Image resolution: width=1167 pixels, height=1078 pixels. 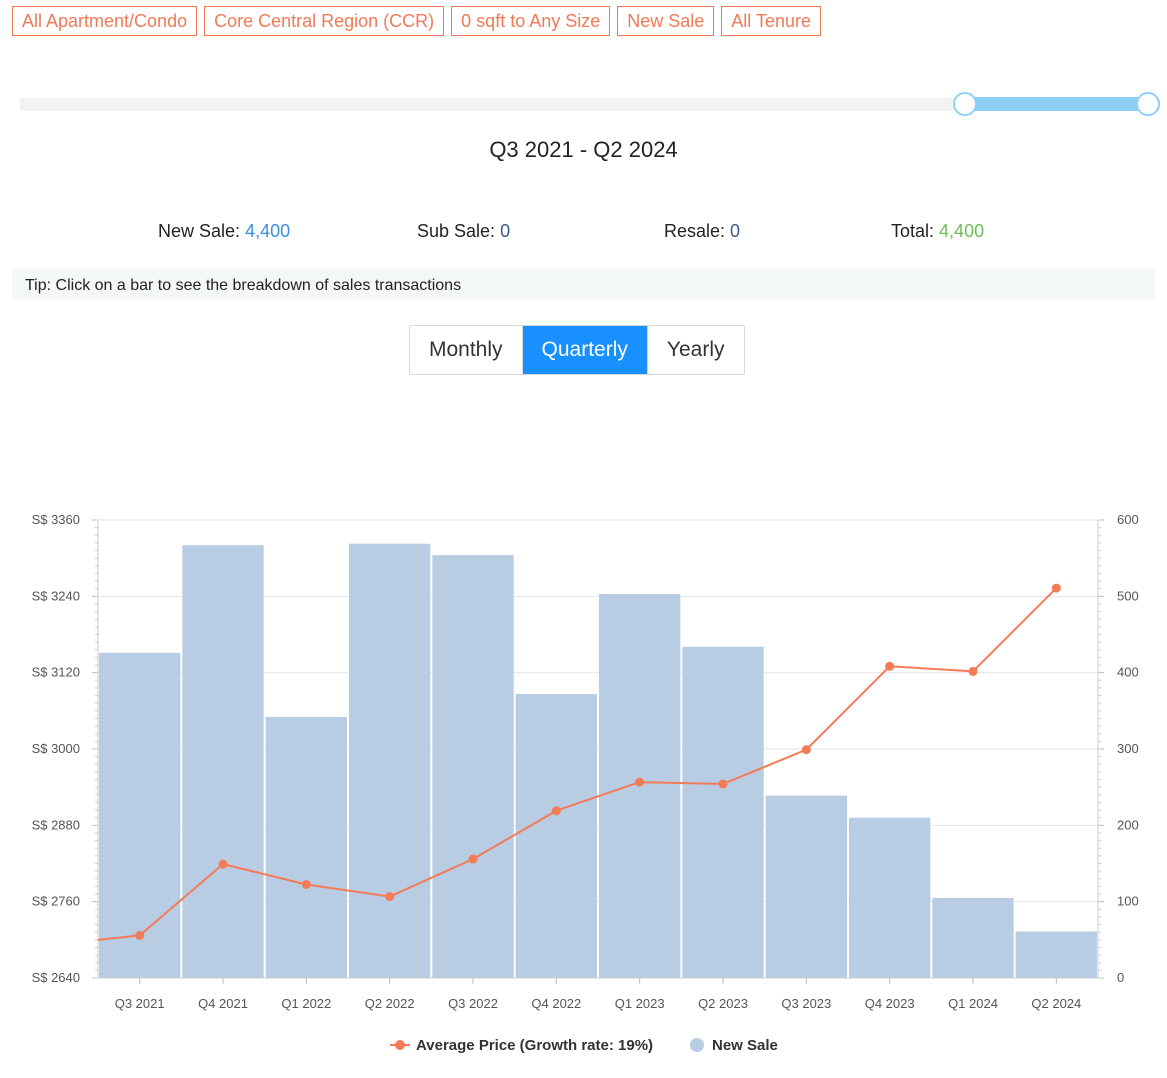 What do you see at coordinates (1120, 977) in the screenshot?
I see `right-axis-tick-label: 0` at bounding box center [1120, 977].